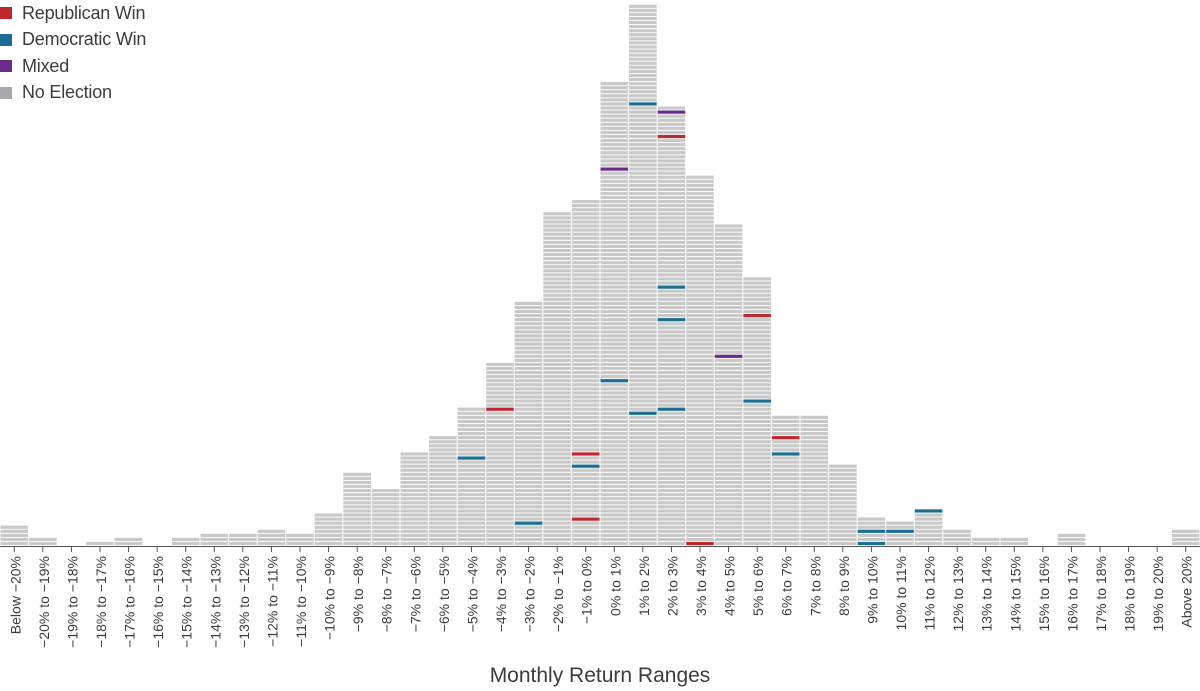 This screenshot has height=691, width=1200. Describe the element at coordinates (787, 586) in the screenshot. I see `x-tick-label: 6% to 7%` at that location.